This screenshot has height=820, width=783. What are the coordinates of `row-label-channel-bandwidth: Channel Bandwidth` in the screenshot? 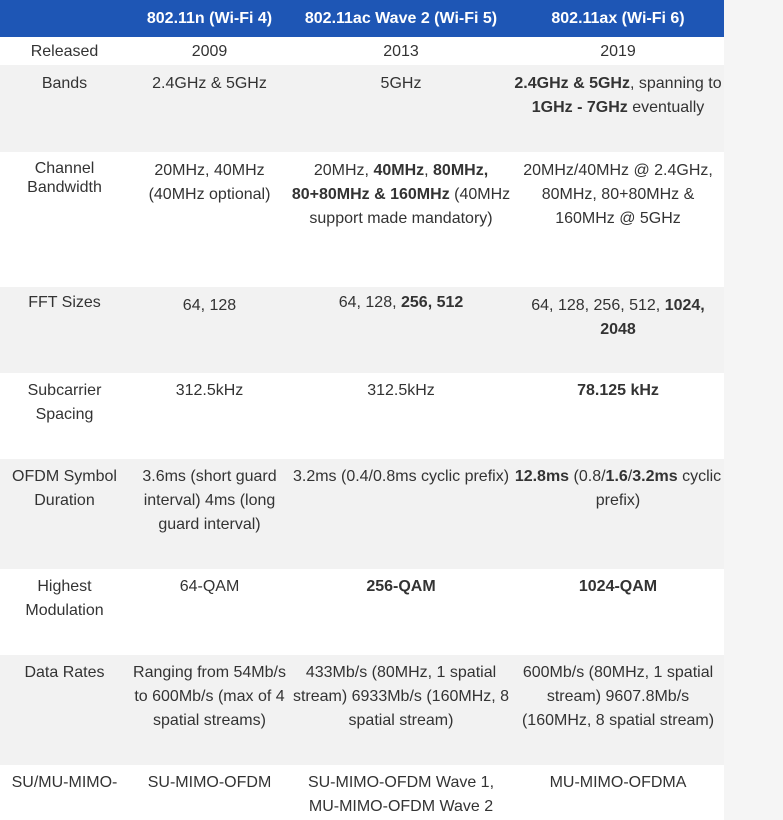 It's located at (64, 219).